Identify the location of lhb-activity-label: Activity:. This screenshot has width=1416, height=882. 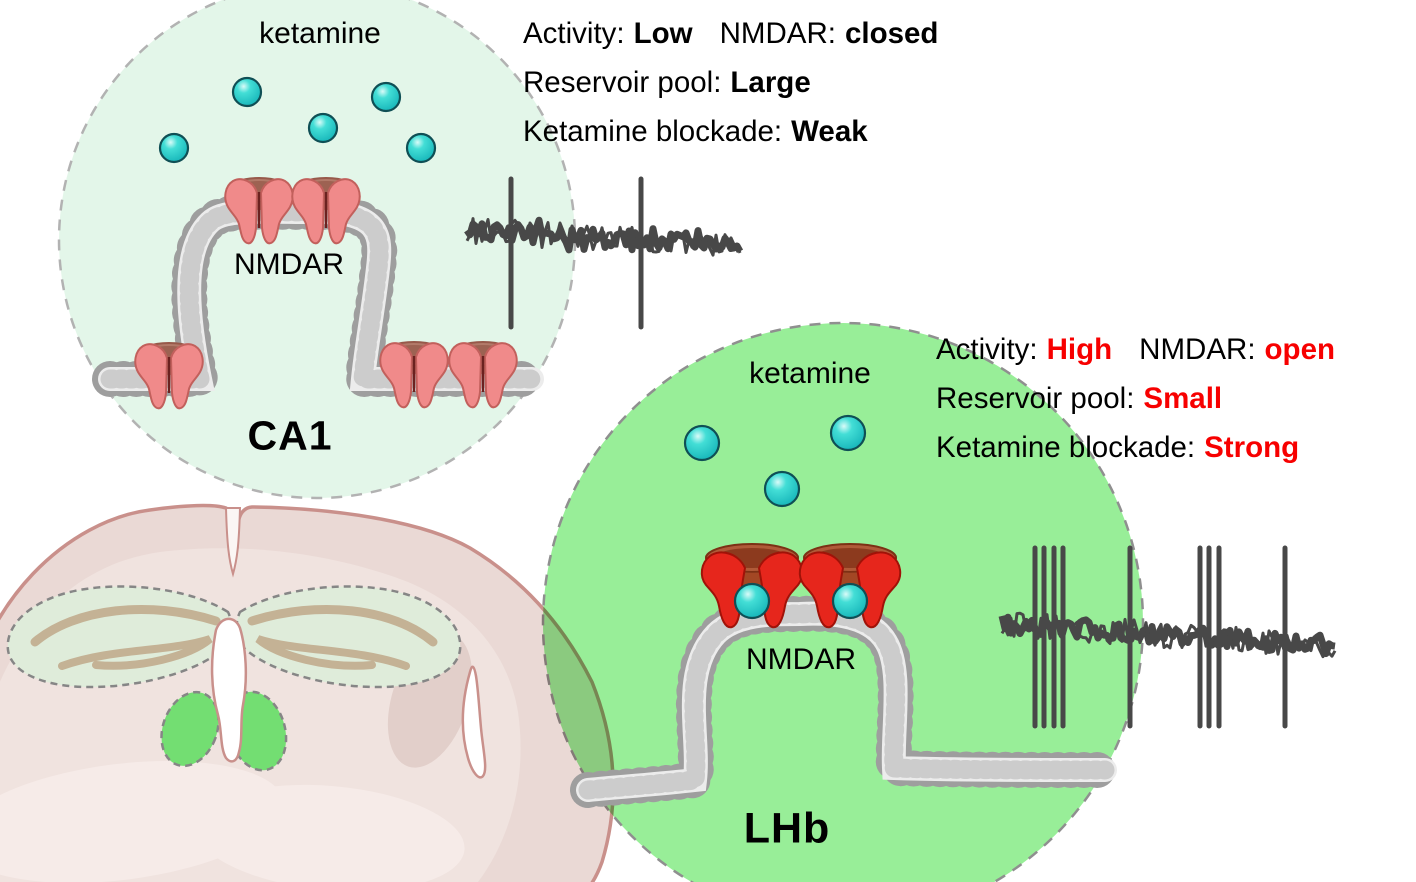
(987, 349).